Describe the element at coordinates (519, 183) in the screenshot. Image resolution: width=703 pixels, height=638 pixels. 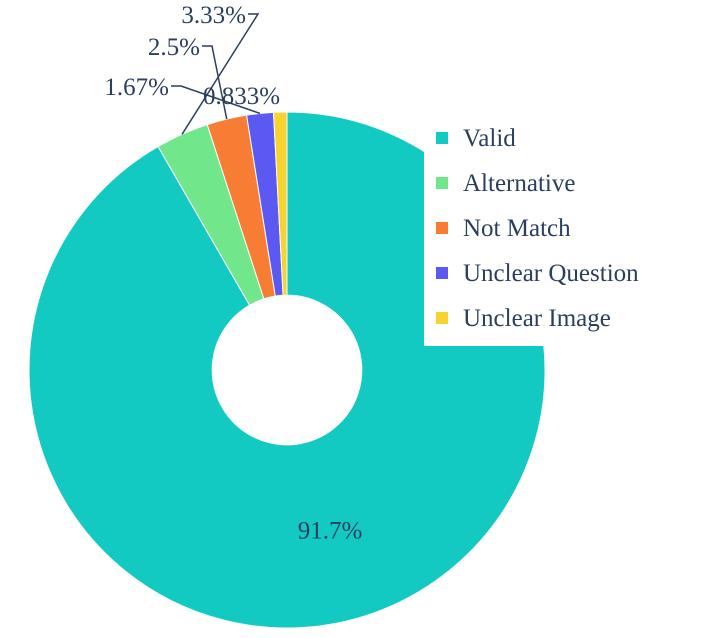
I see `legend-label-alternative: Alternative` at that location.